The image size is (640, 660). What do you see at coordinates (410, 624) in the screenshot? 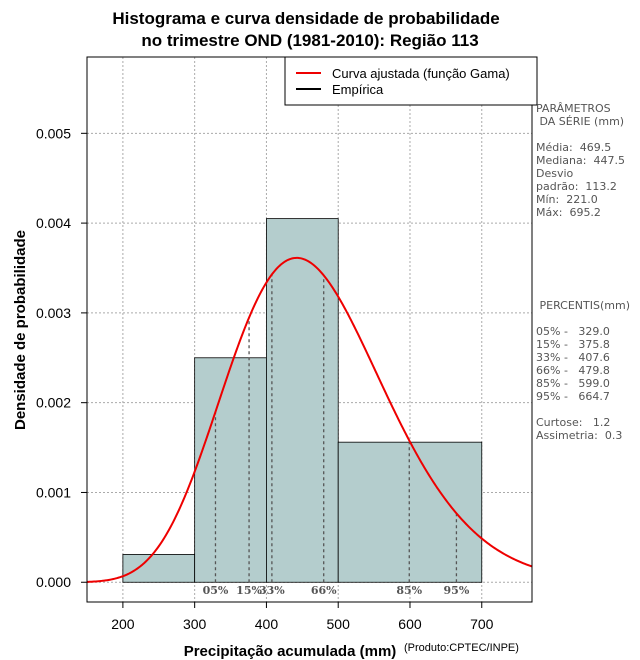
I see `x-tick-label: 600` at bounding box center [410, 624].